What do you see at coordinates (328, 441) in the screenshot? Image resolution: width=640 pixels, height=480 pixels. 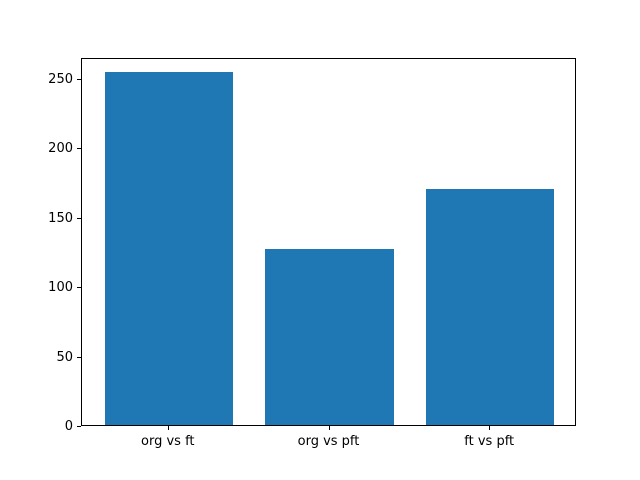 I see `x-tick-label: org vs pft` at bounding box center [328, 441].